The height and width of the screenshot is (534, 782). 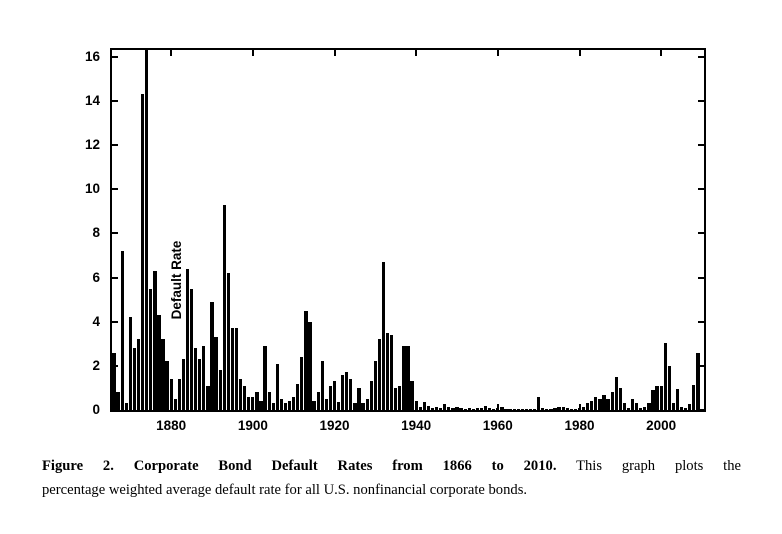 What do you see at coordinates (445, 407) in the screenshot?
I see `bar-1947` at bounding box center [445, 407].